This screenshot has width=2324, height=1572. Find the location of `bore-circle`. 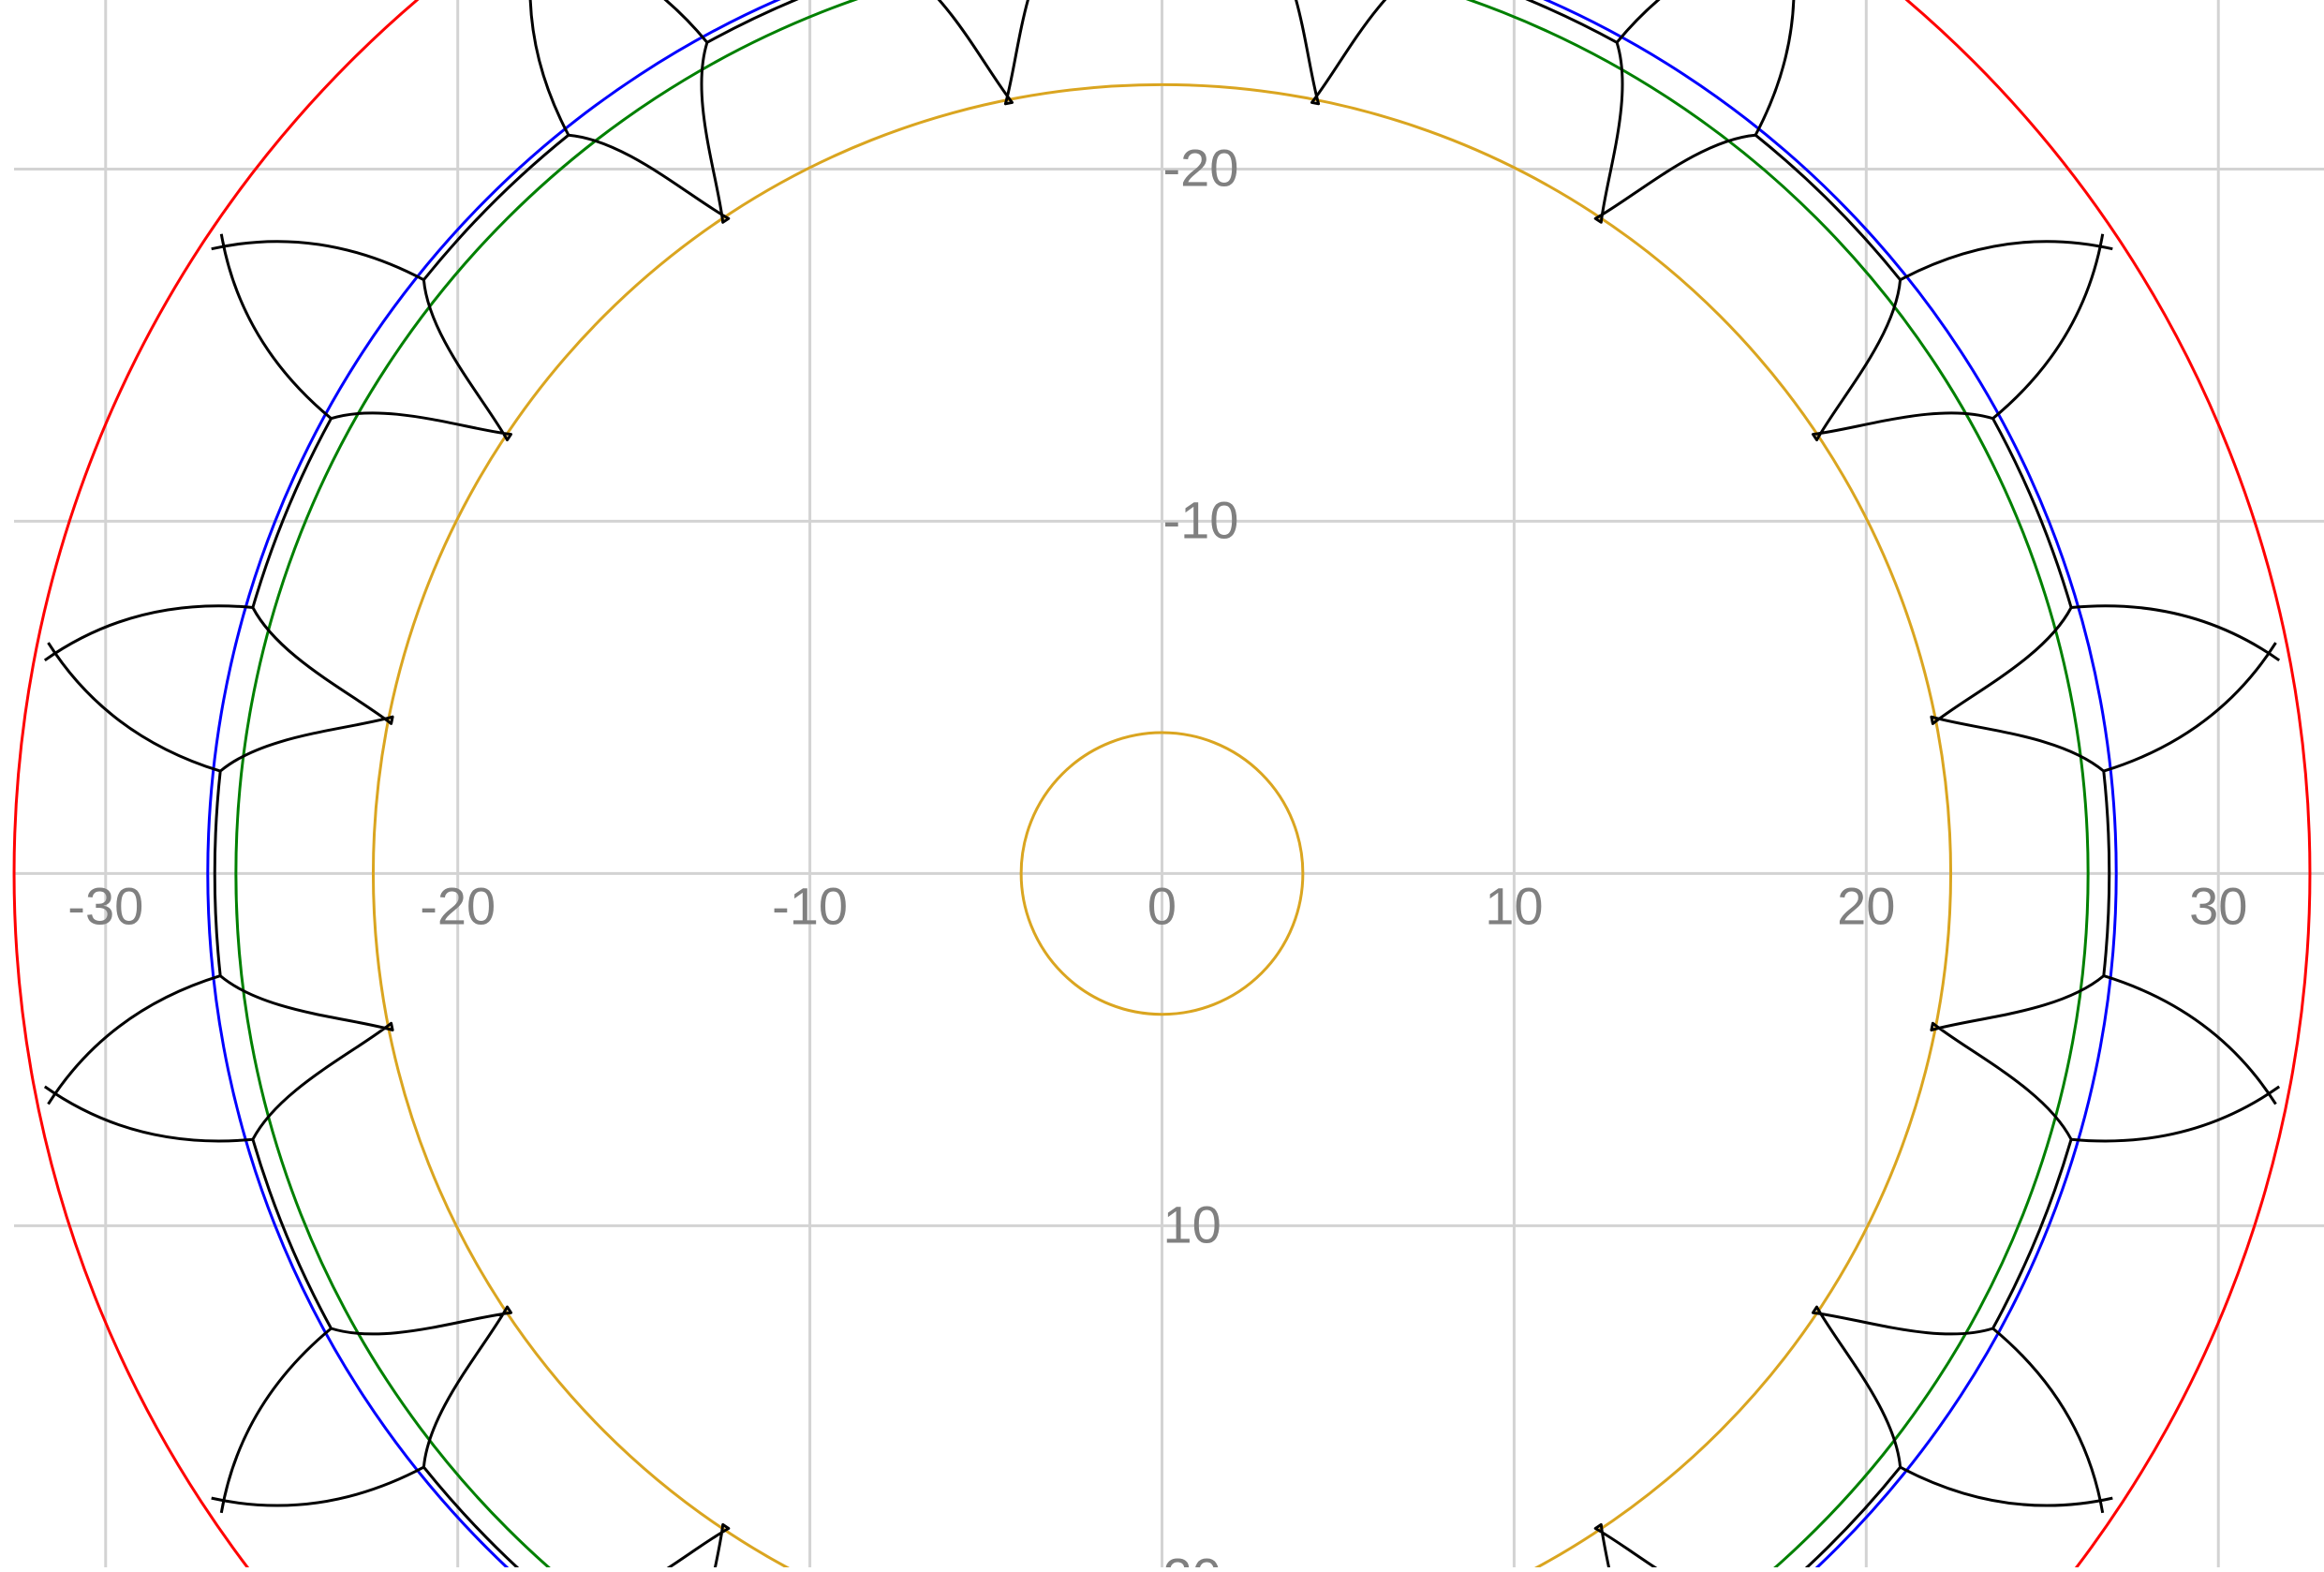

bore-circle is located at coordinates (1162, 874).